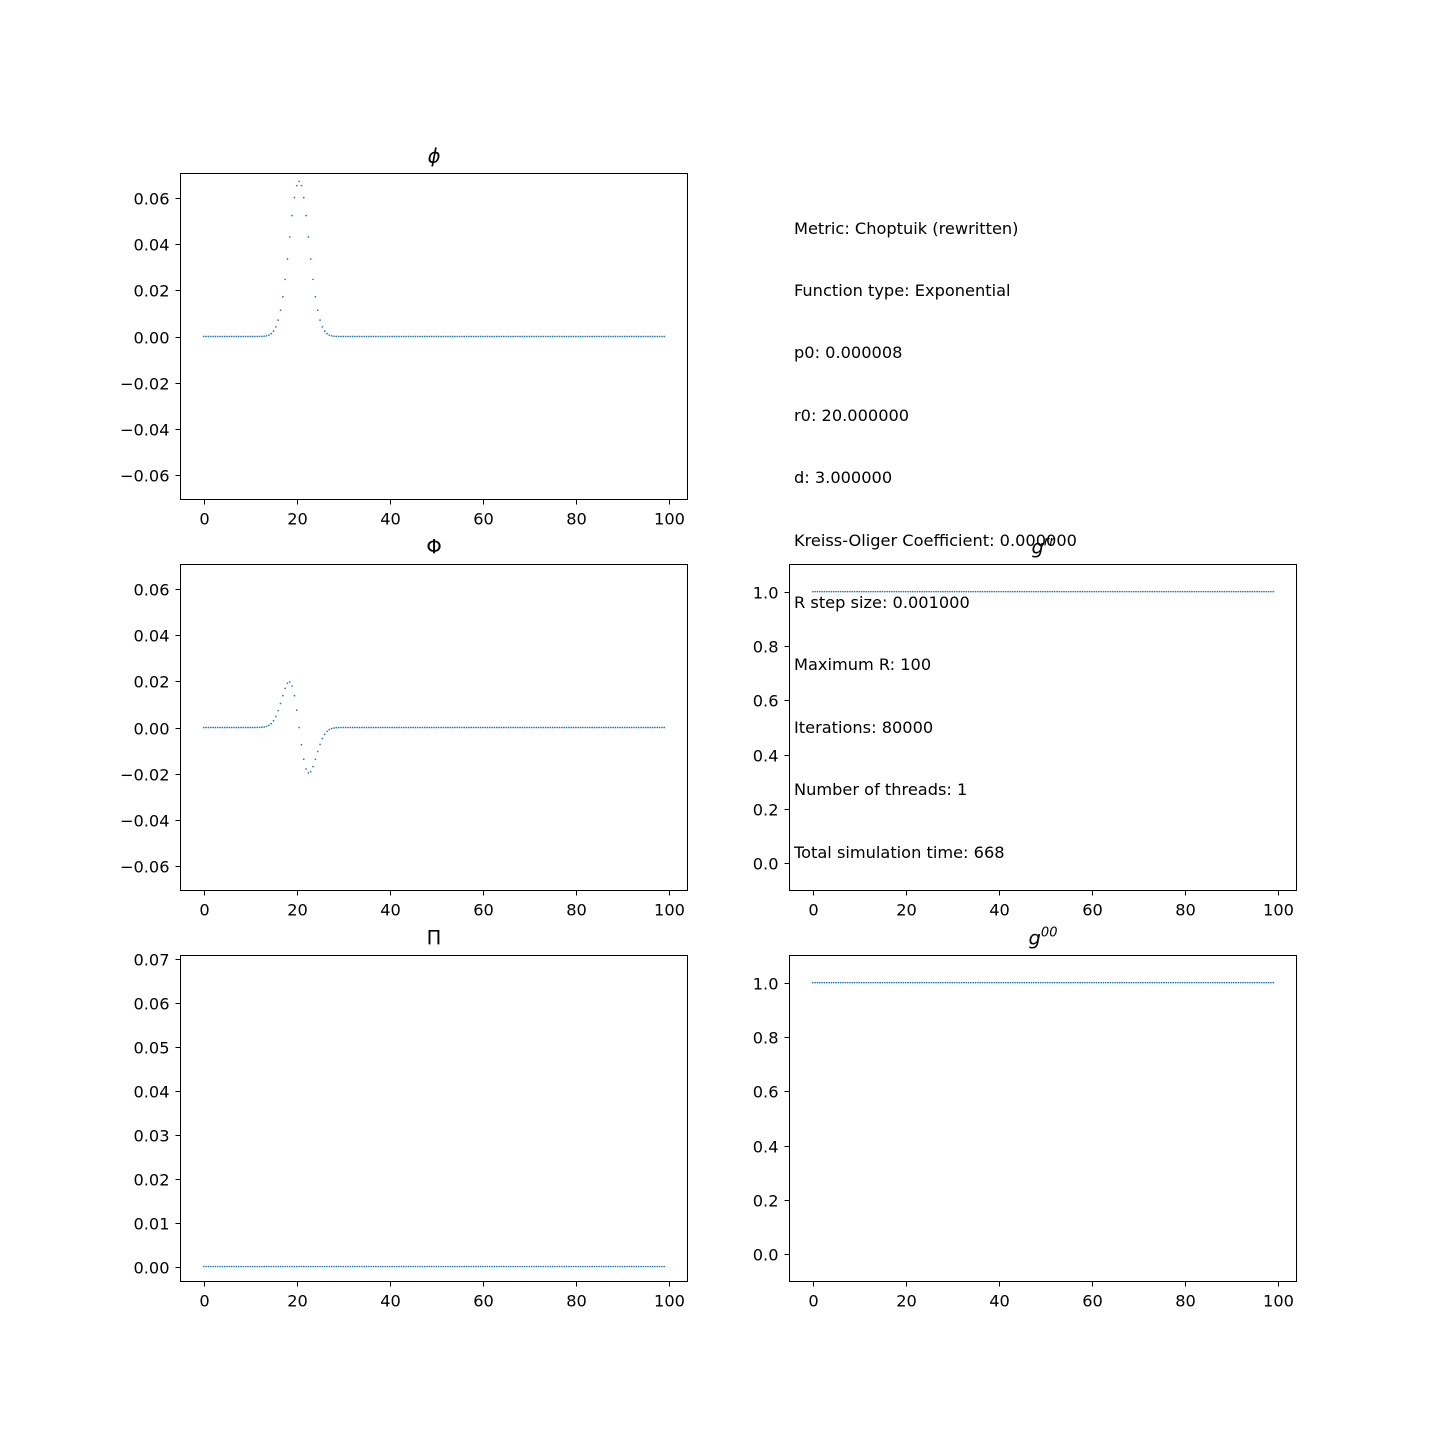  I want to click on y-tick-label: 0.00, so click(151, 1268).